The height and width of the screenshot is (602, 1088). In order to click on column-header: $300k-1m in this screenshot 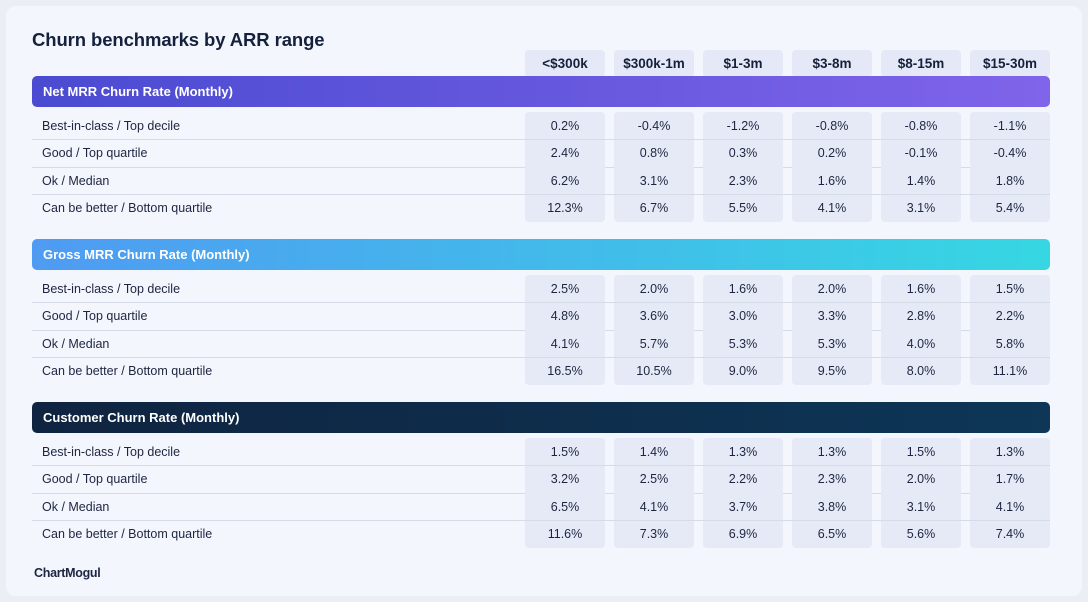, I will do `click(654, 63)`.